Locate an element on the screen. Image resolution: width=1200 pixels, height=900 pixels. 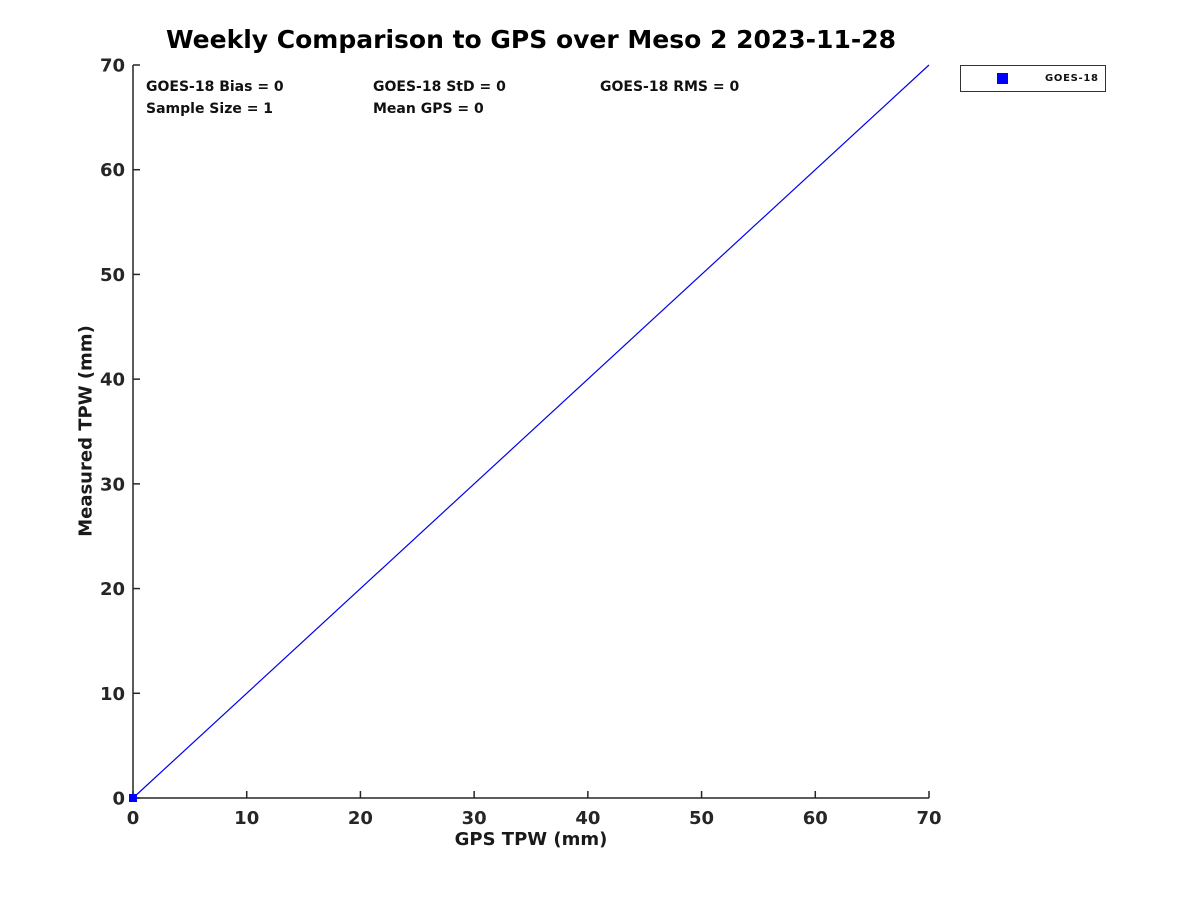
y-tick-label: 70 is located at coordinates (112, 66).